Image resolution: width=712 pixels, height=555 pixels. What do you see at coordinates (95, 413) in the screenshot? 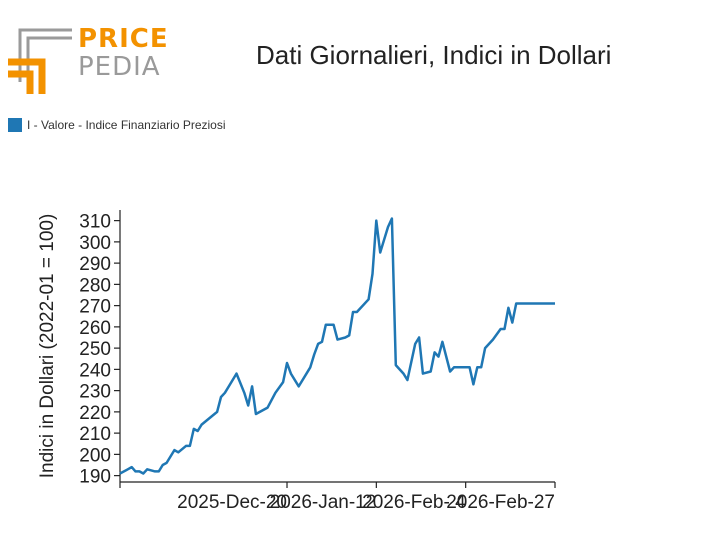
I see `y-tick-label: 220` at bounding box center [95, 413].